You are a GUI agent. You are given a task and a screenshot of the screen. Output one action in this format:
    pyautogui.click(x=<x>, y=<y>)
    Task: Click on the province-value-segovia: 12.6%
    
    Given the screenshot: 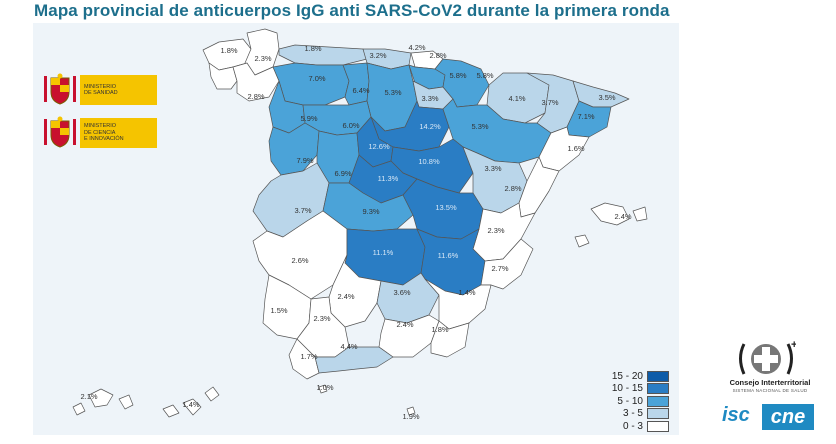 What is the action you would take?
    pyautogui.click(x=379, y=146)
    